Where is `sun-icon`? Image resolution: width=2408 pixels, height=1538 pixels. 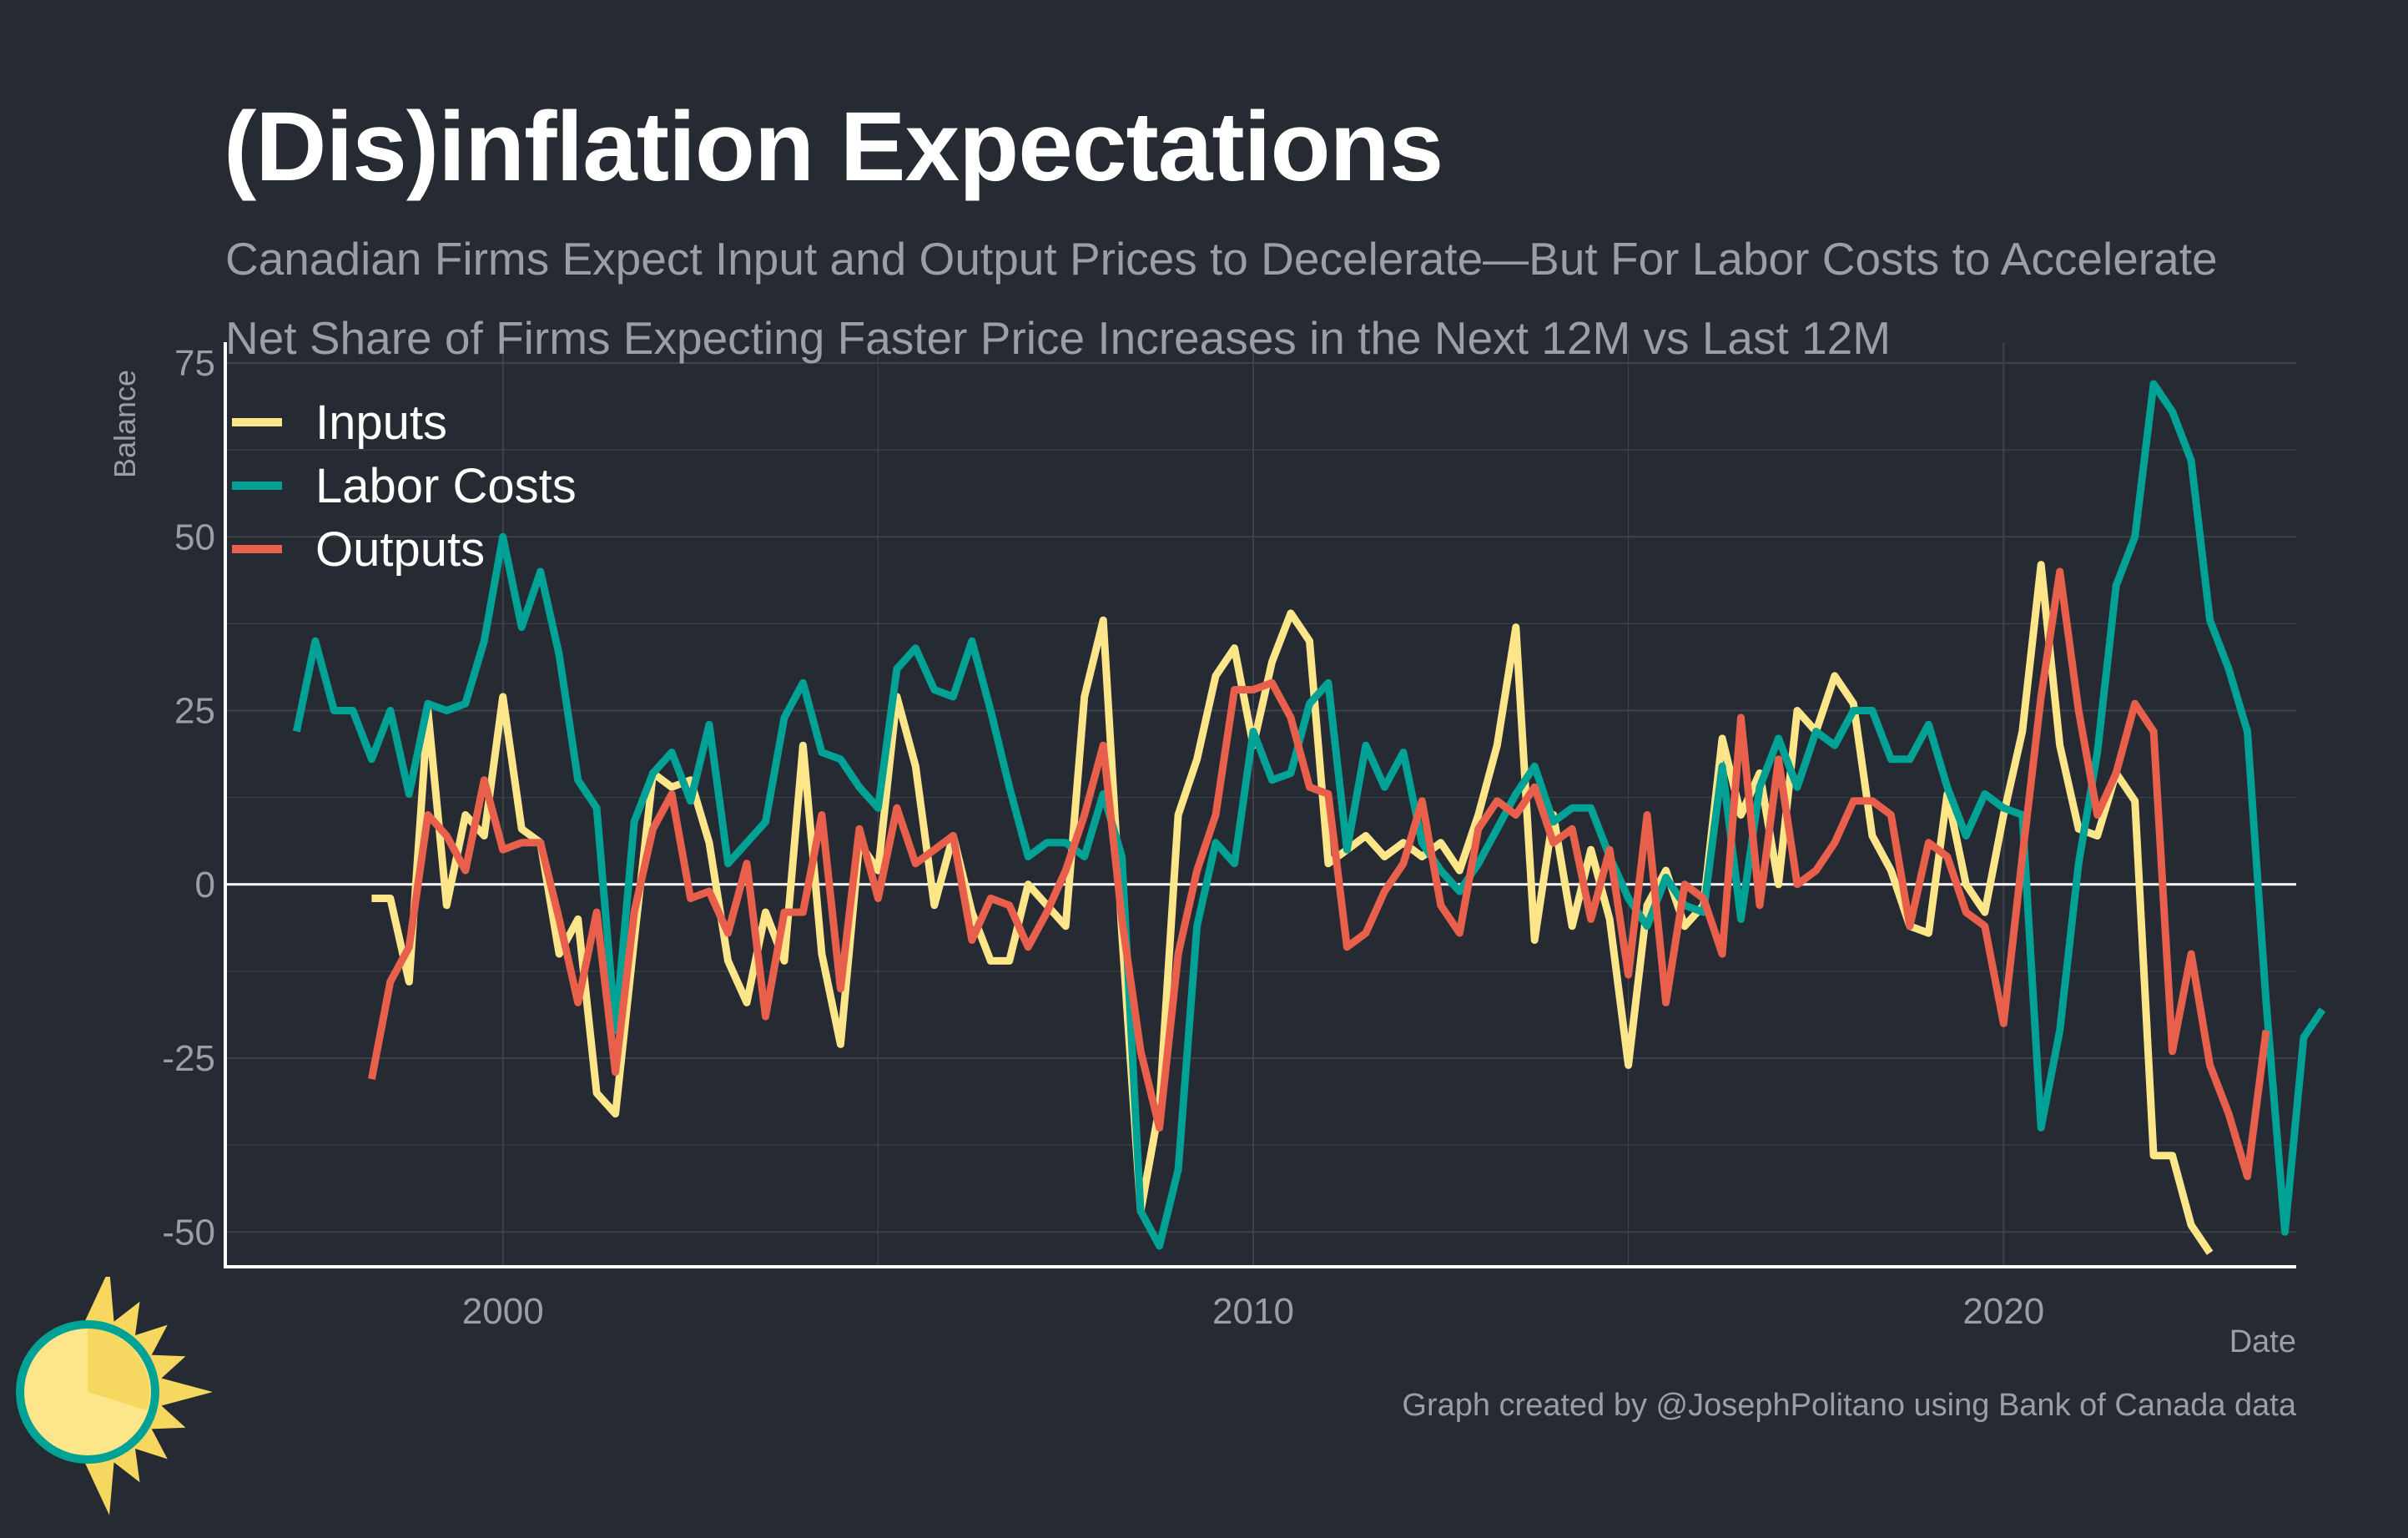
sun-icon is located at coordinates (114, 1396).